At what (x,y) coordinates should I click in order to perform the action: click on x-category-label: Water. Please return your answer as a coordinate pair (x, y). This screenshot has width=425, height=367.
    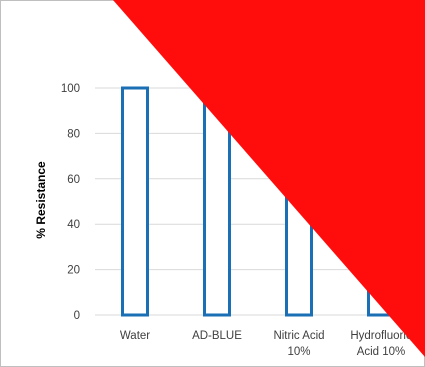
    Looking at the image, I should click on (135, 336).